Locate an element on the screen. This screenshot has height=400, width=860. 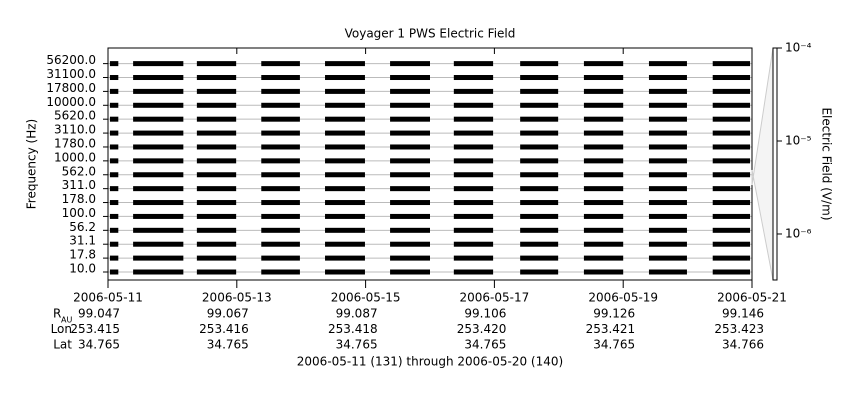
ephemeris-value: 253.416 is located at coordinates (224, 329).